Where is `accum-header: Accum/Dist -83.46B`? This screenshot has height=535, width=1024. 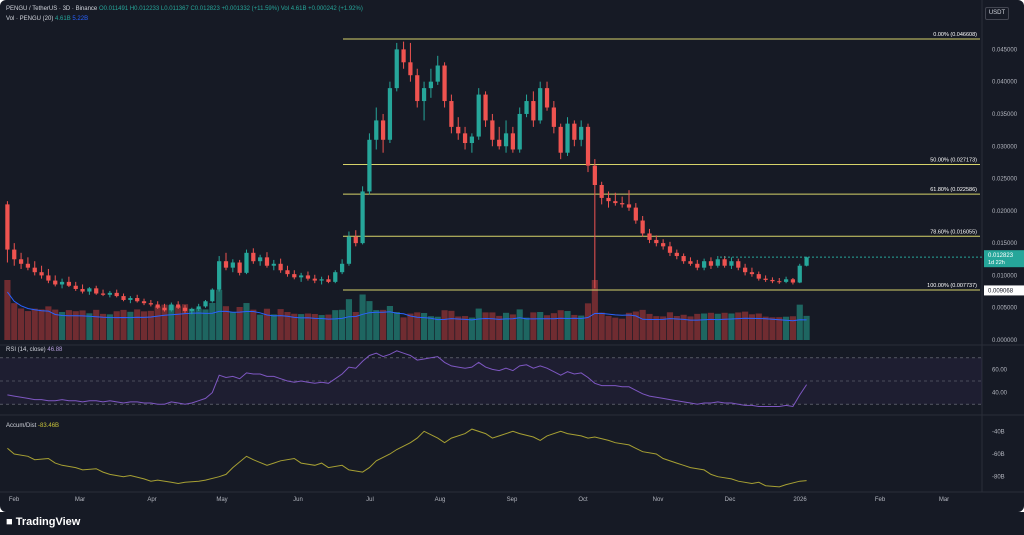
accum-header: Accum/Dist -83.46B is located at coordinates (32, 426).